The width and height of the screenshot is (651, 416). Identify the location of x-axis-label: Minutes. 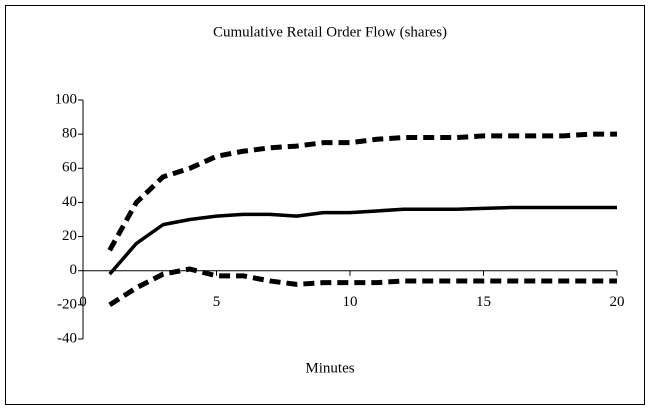
(329, 368).